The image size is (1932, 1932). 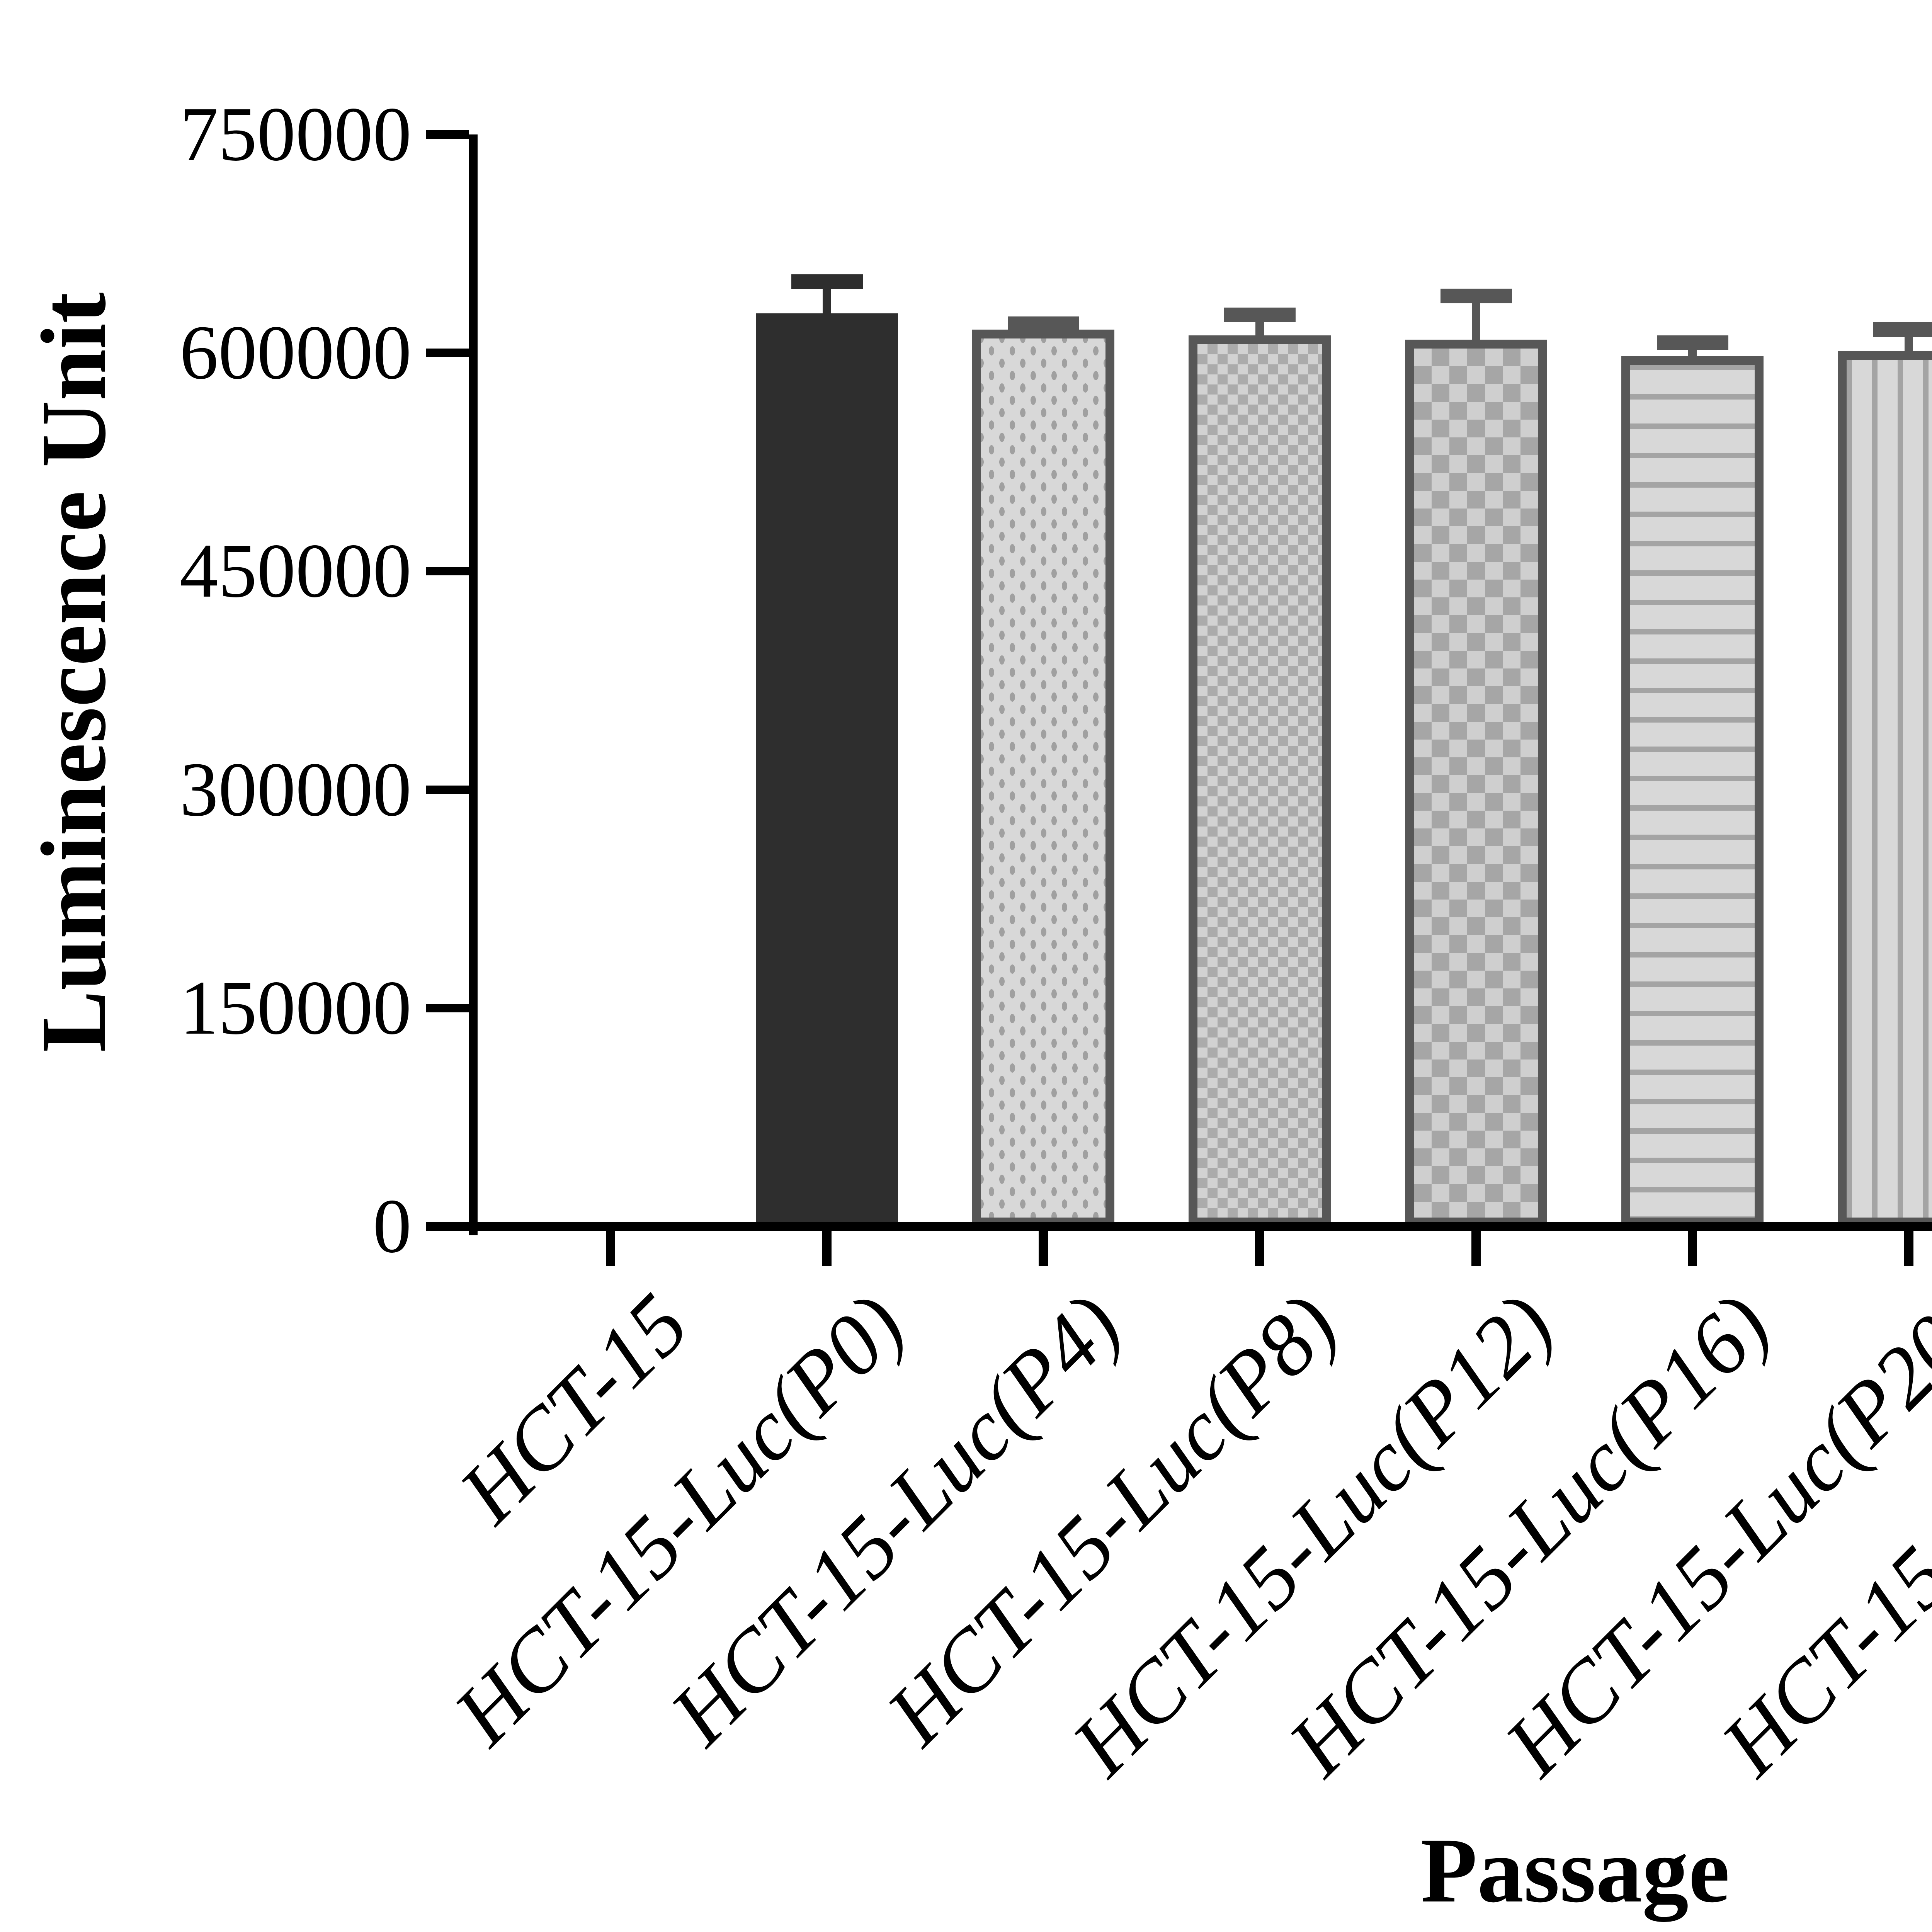 What do you see at coordinates (296, 135) in the screenshot?
I see `y-tick-label: 750000` at bounding box center [296, 135].